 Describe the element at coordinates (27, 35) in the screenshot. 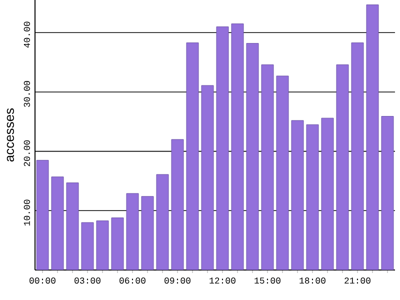

I see `y-tick-label: 40.00` at that location.